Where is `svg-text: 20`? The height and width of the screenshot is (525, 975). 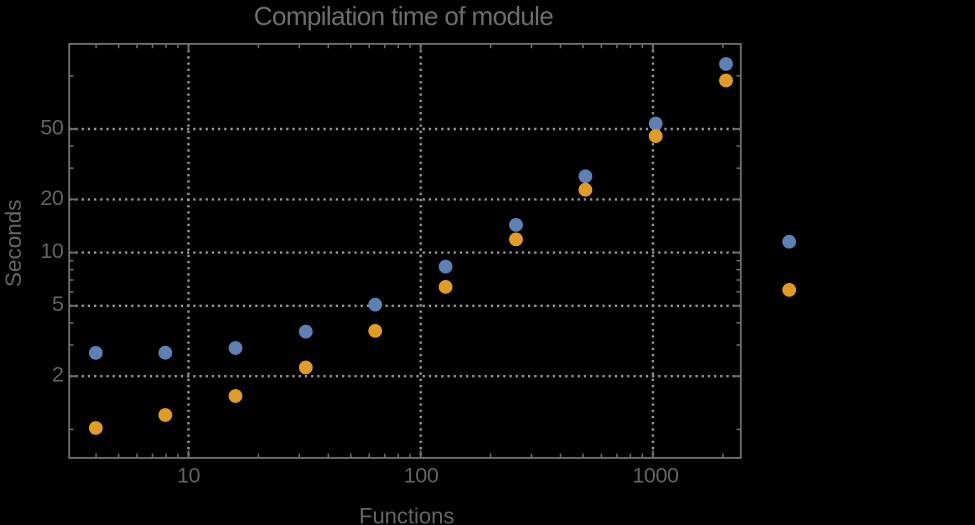 svg-text: 20 is located at coordinates (52, 198).